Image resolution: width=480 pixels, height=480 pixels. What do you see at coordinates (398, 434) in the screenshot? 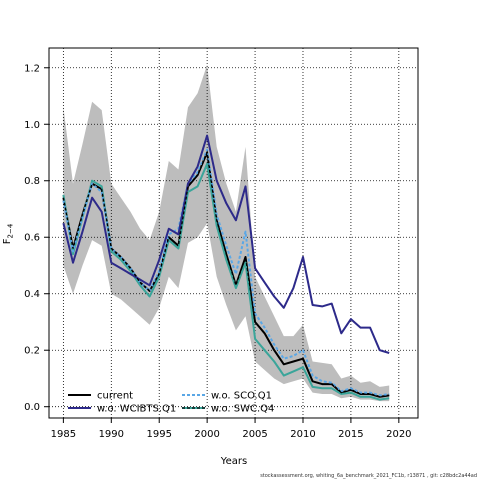
I see `x-tick-label: 2020` at bounding box center [398, 434].